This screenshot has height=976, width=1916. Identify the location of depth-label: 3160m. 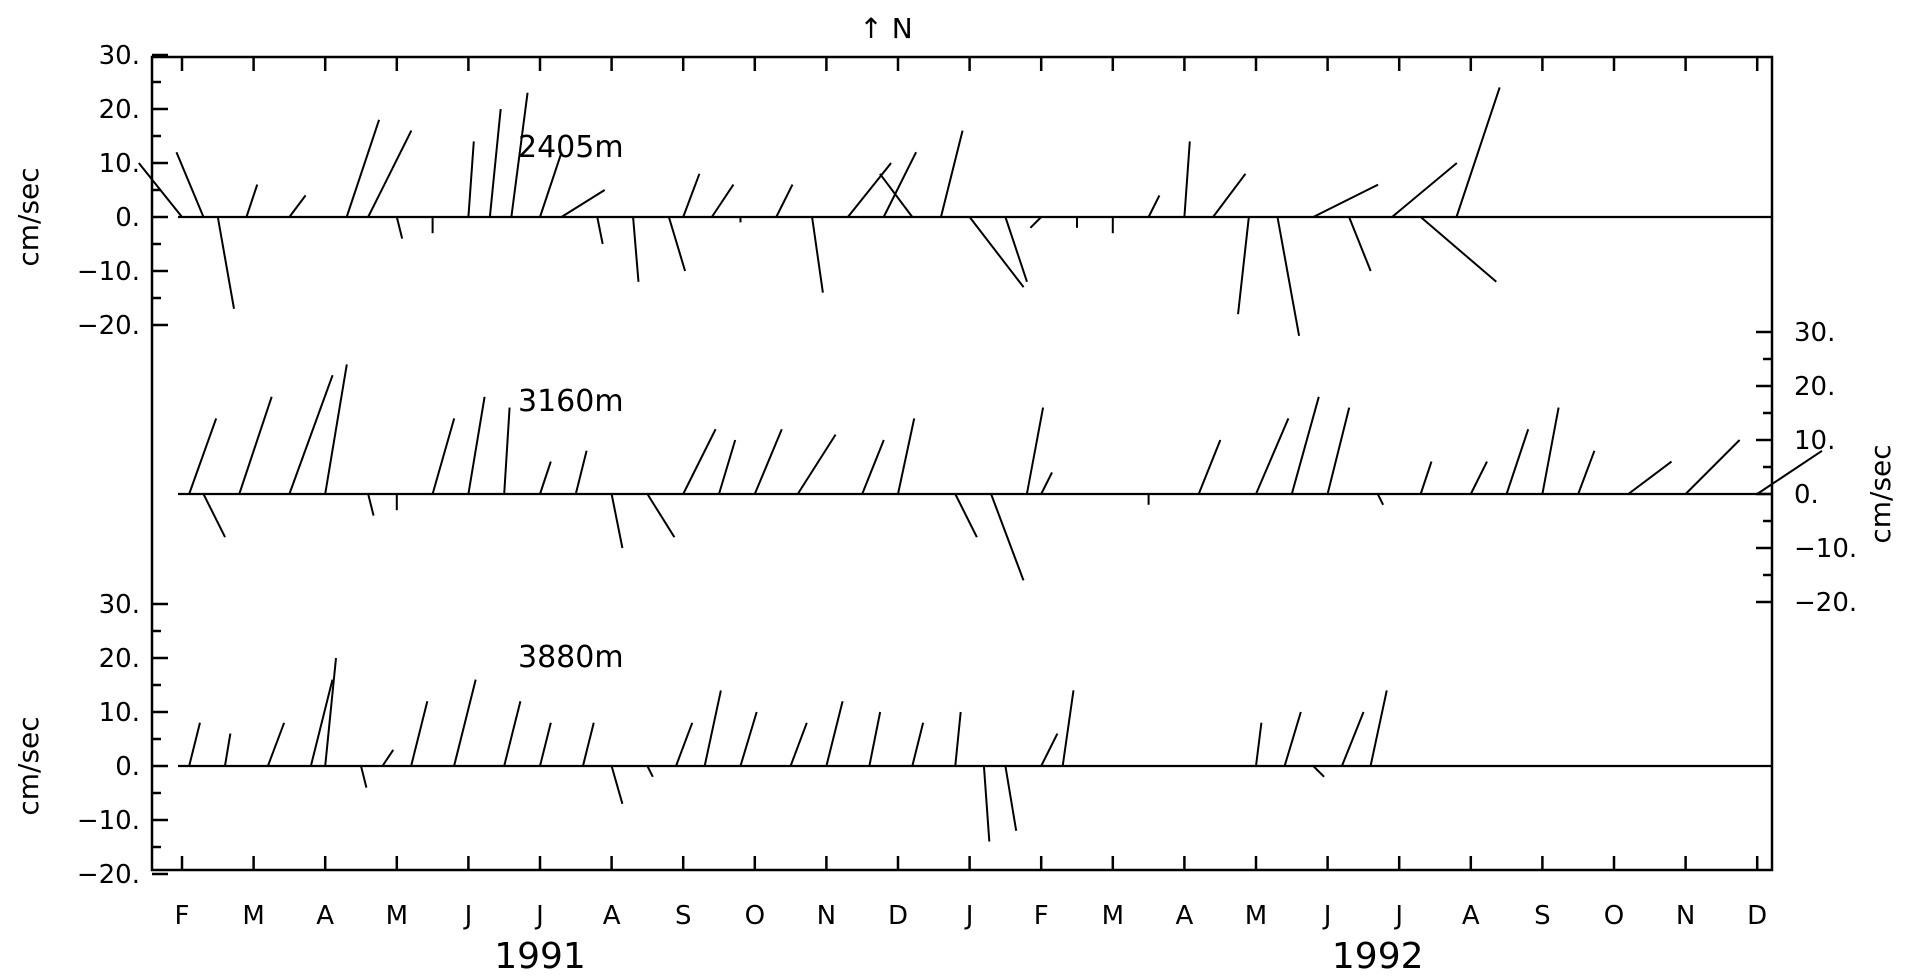
(571, 401).